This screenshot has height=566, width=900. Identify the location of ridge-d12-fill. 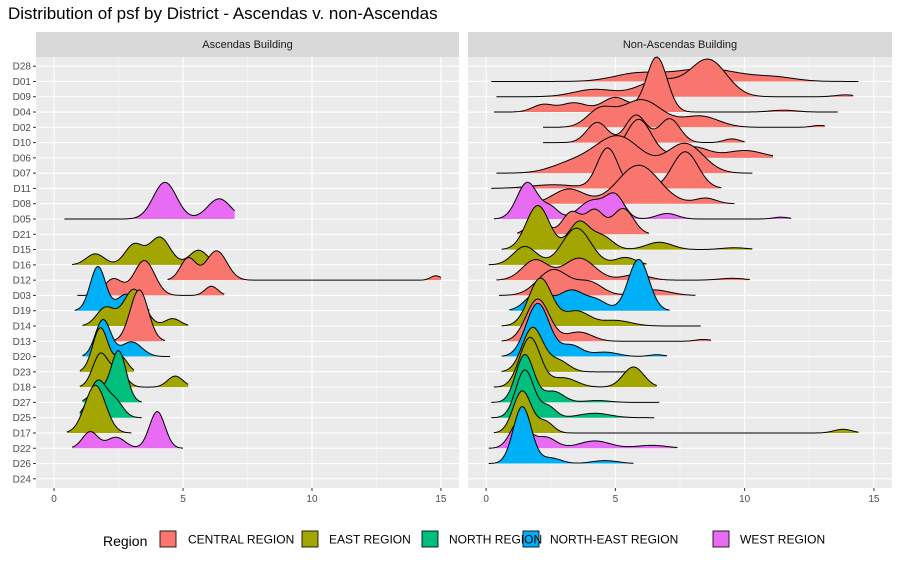
(304, 265).